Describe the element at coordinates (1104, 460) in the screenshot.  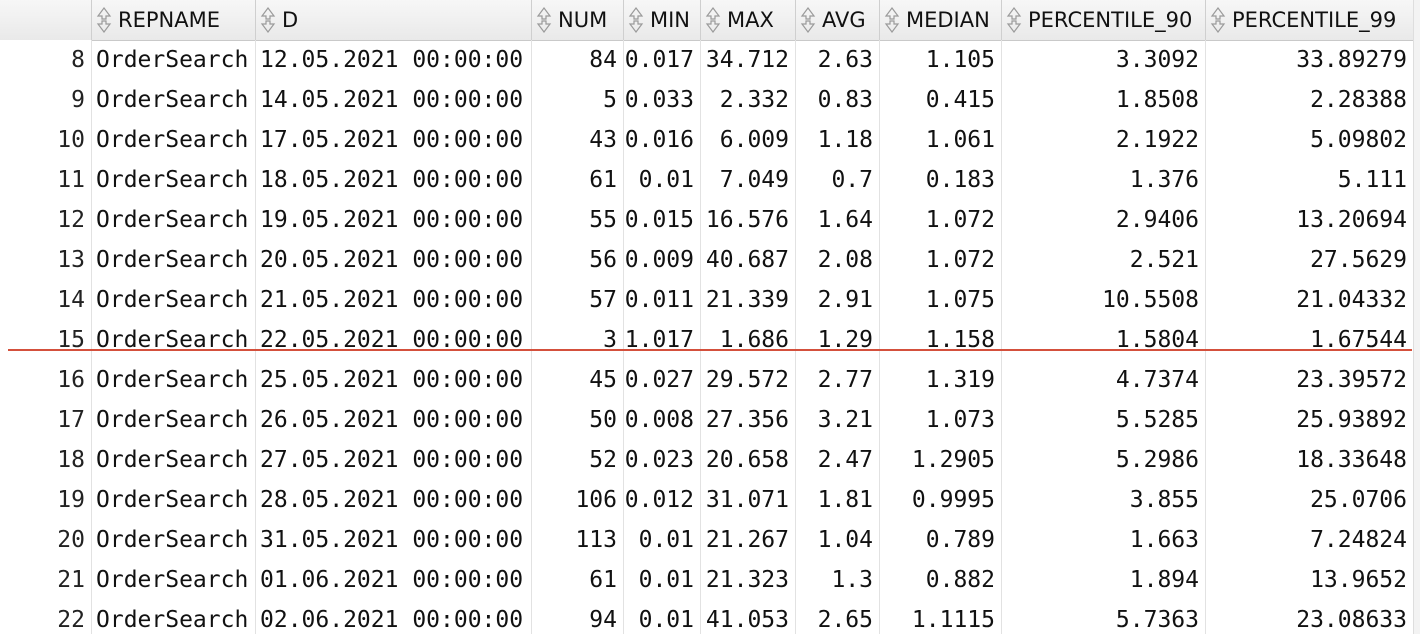
I see `cell-p90: 5.2986` at that location.